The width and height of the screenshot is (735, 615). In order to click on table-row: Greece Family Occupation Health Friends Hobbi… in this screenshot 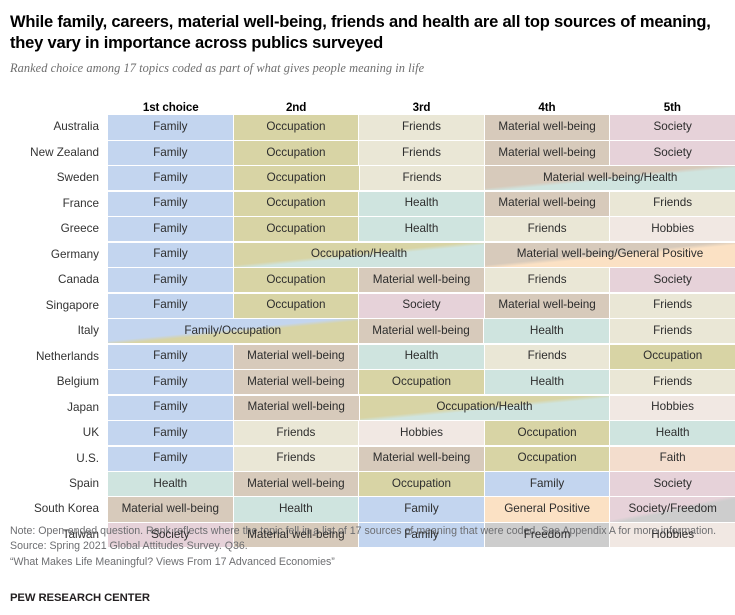, I will do `click(371, 229)`.